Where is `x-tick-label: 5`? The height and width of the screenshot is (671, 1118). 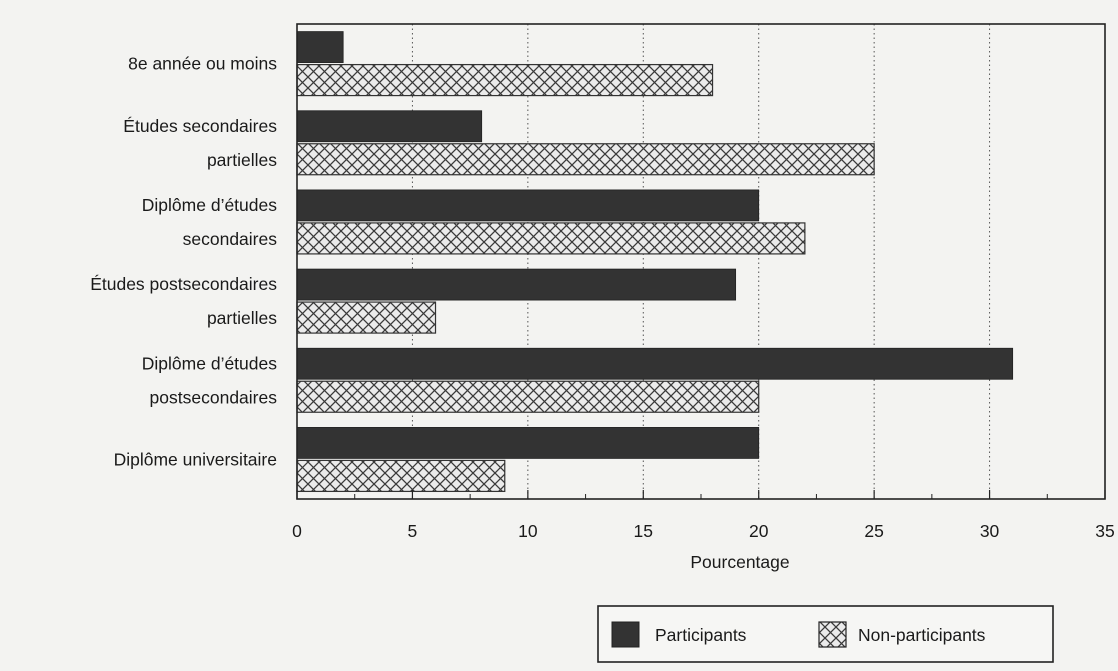
x-tick-label: 5 is located at coordinates (413, 531).